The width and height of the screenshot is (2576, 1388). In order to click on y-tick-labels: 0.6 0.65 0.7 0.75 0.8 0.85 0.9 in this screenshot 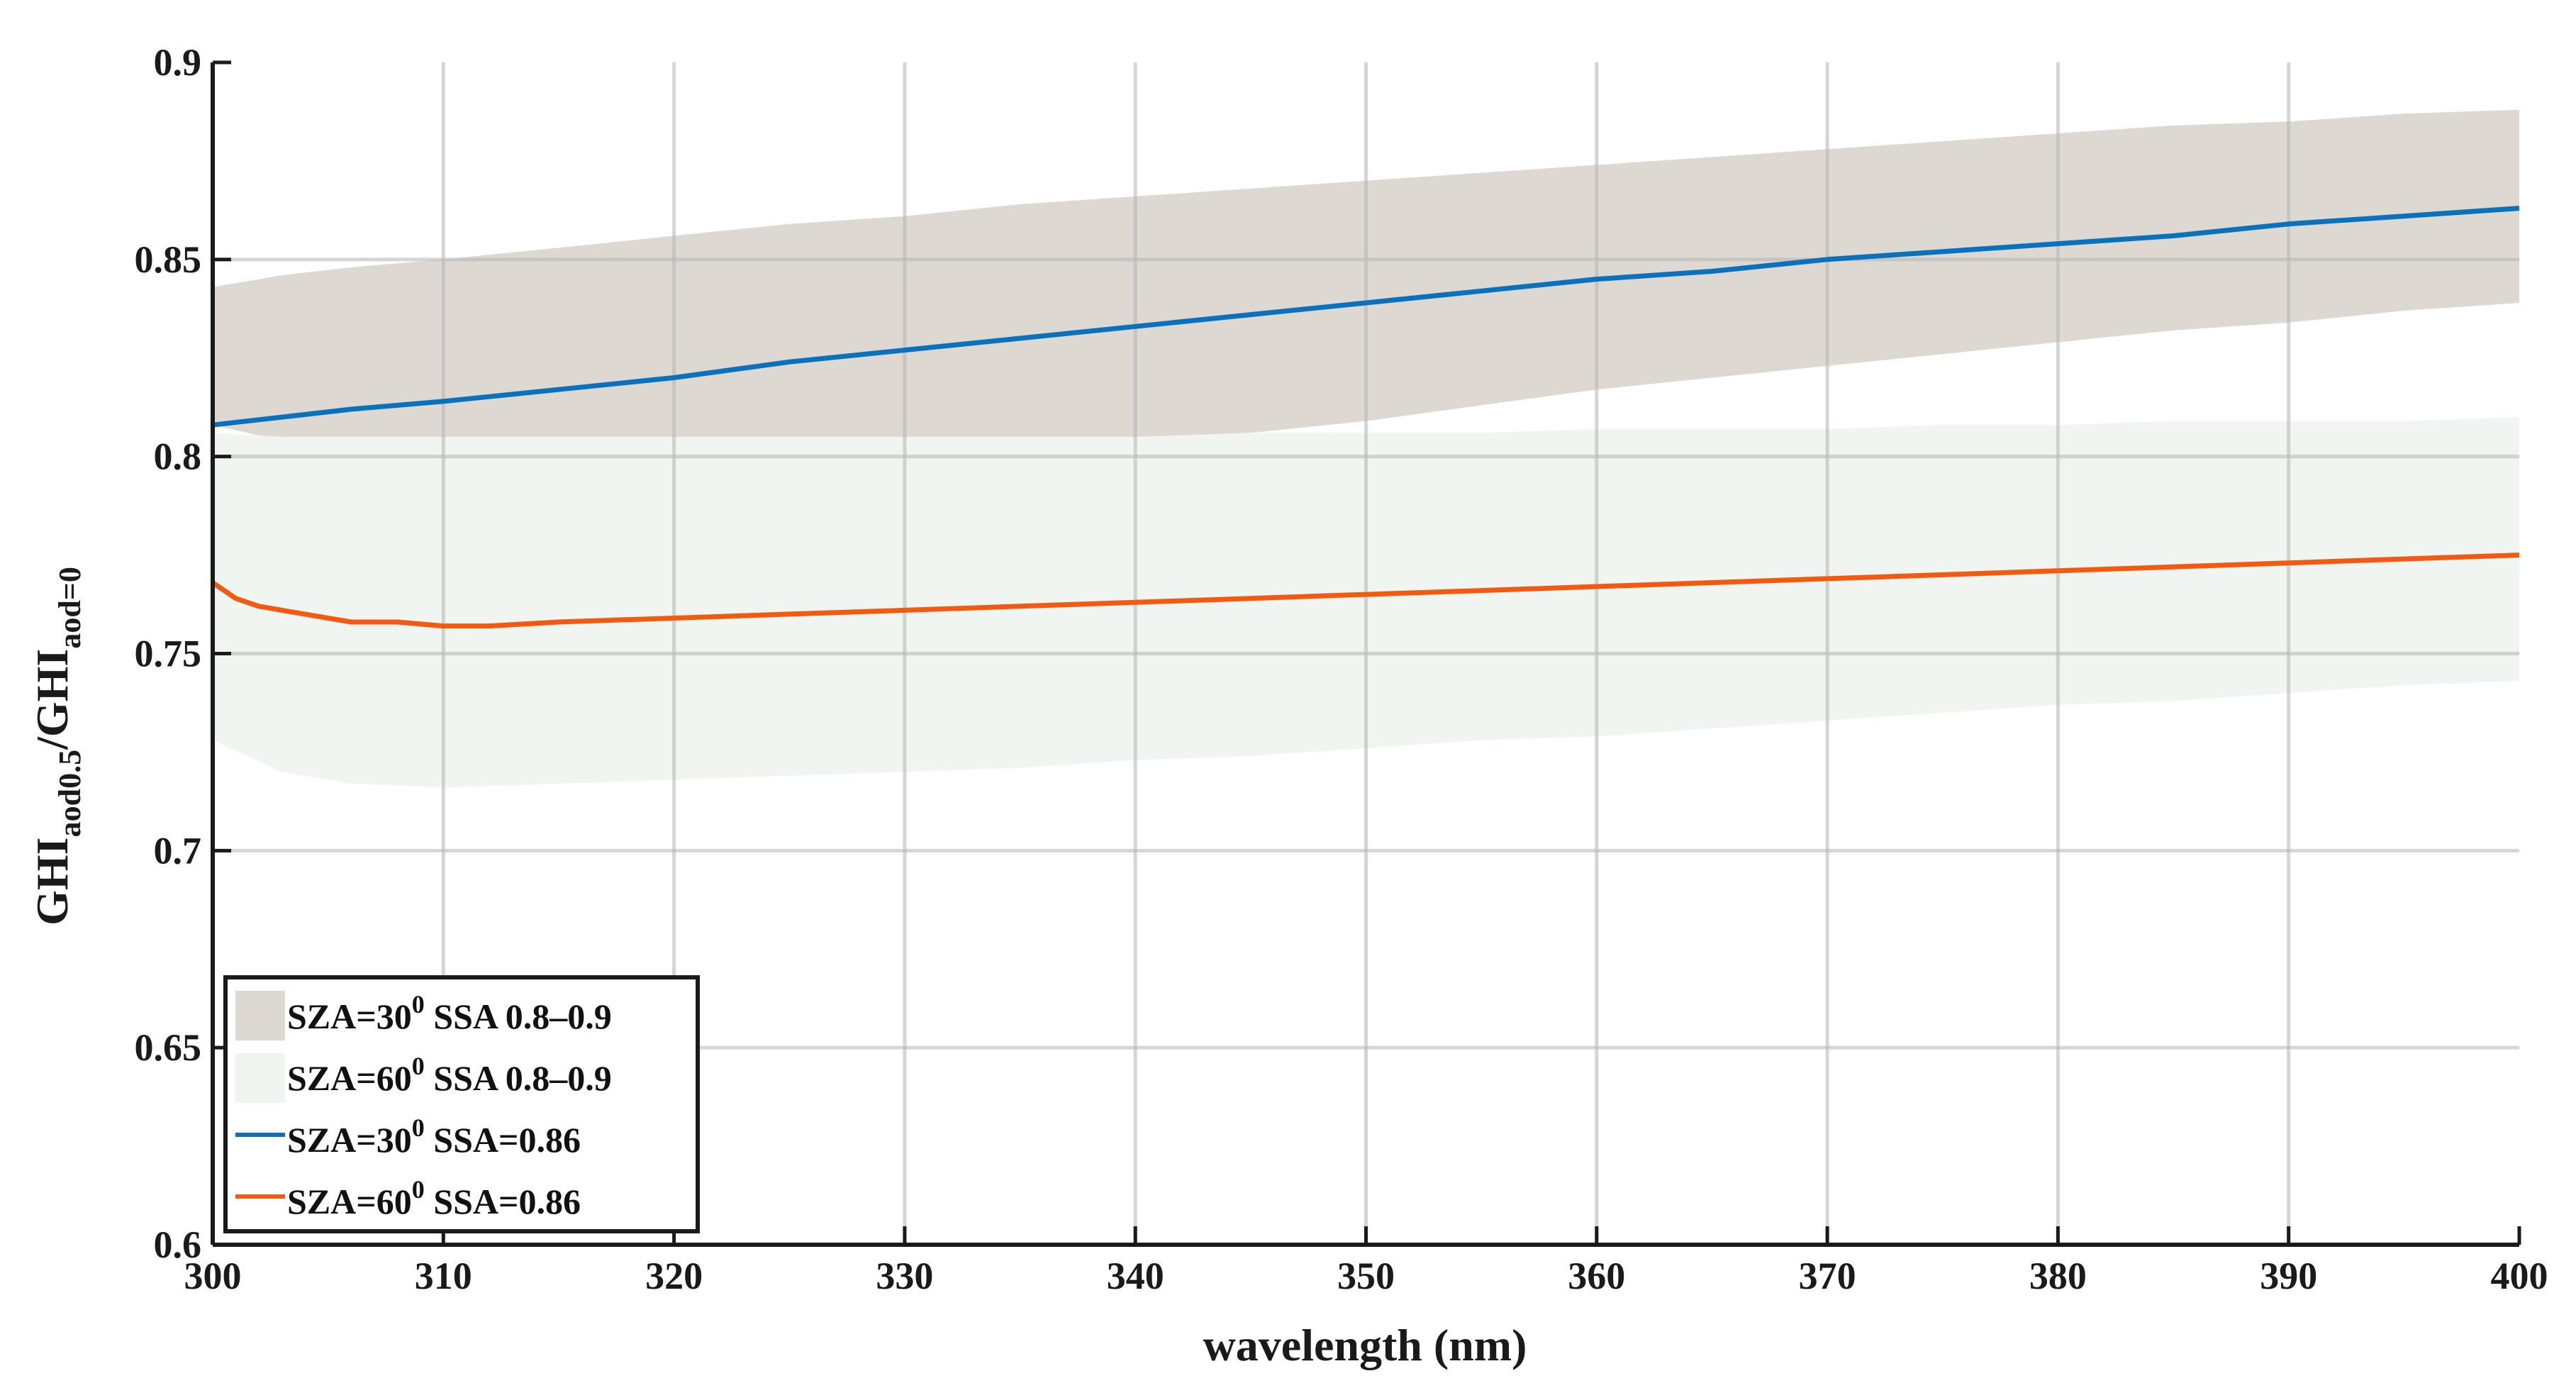, I will do `click(168, 653)`.